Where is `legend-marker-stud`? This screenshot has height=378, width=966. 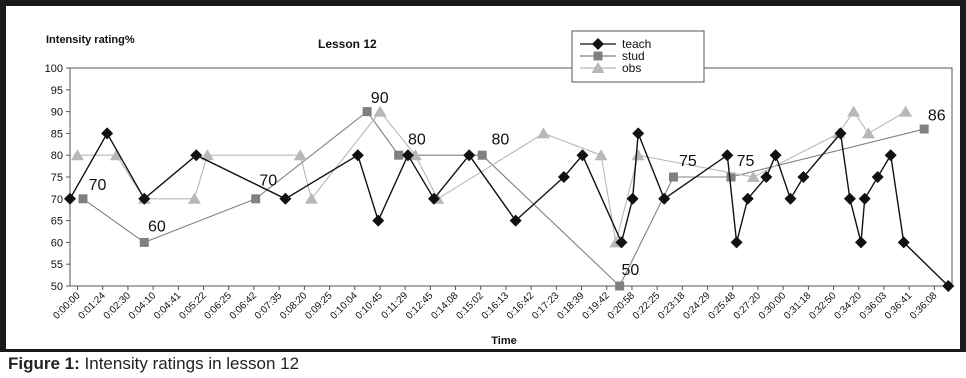 legend-marker-stud is located at coordinates (598, 56).